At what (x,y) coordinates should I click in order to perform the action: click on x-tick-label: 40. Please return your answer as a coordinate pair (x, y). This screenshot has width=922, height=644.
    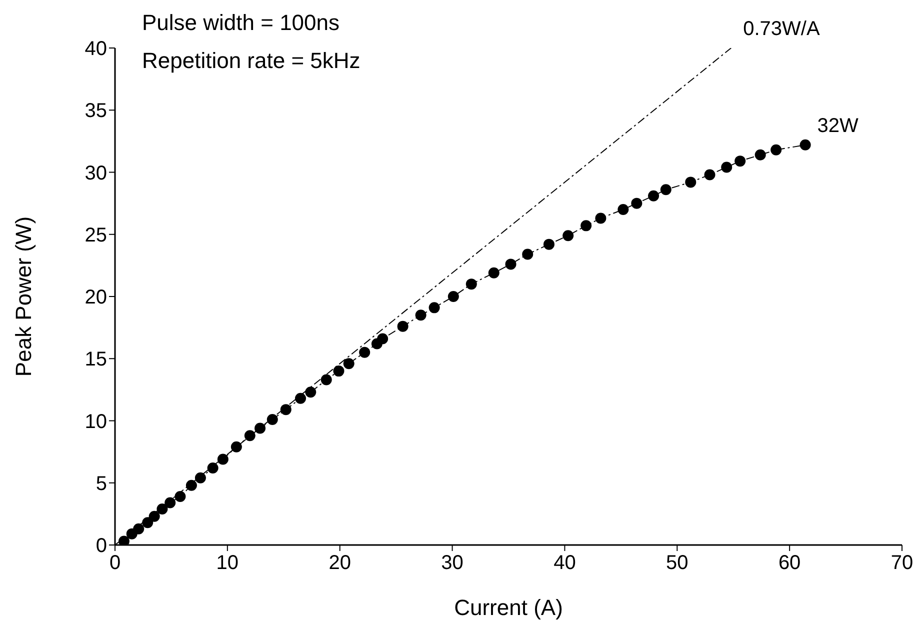
    Looking at the image, I should click on (565, 563).